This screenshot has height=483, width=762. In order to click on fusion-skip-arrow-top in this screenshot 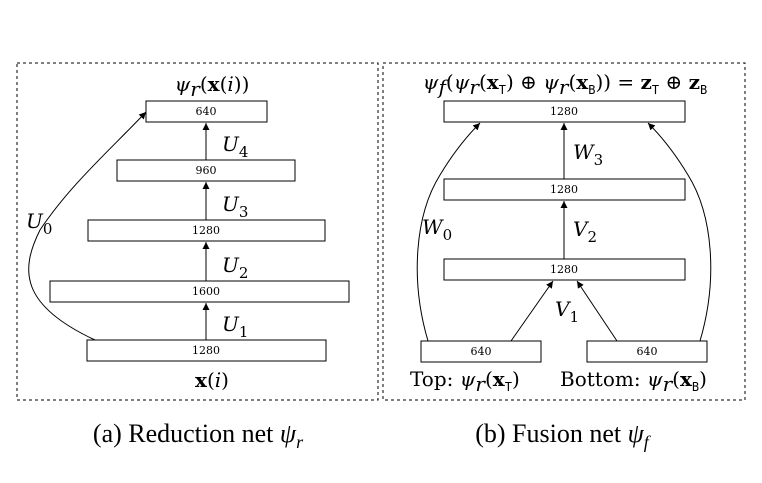, I will do `click(448, 232)`.